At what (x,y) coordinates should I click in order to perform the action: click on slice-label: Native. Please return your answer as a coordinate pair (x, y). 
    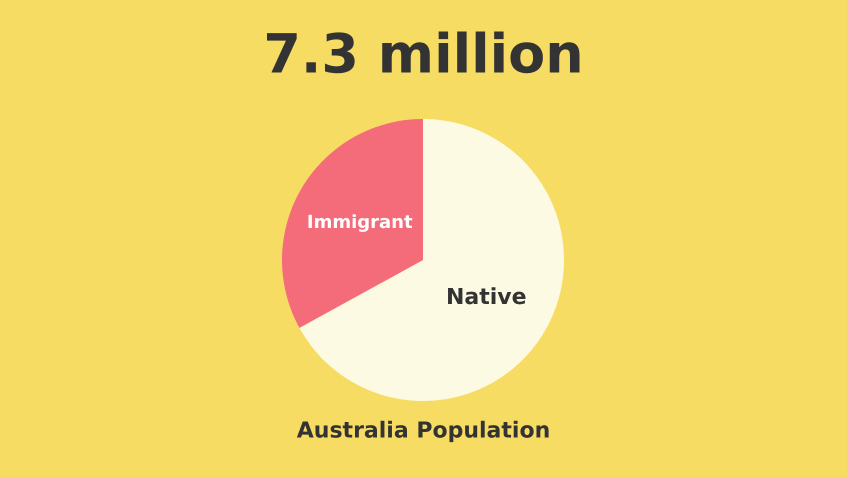
    Looking at the image, I should click on (486, 297).